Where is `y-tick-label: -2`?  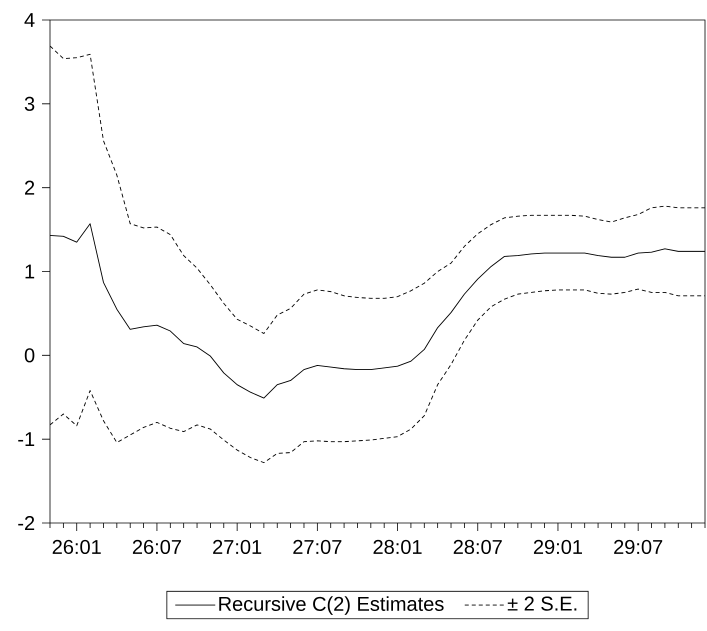 y-tick-label: -2 is located at coordinates (26, 523).